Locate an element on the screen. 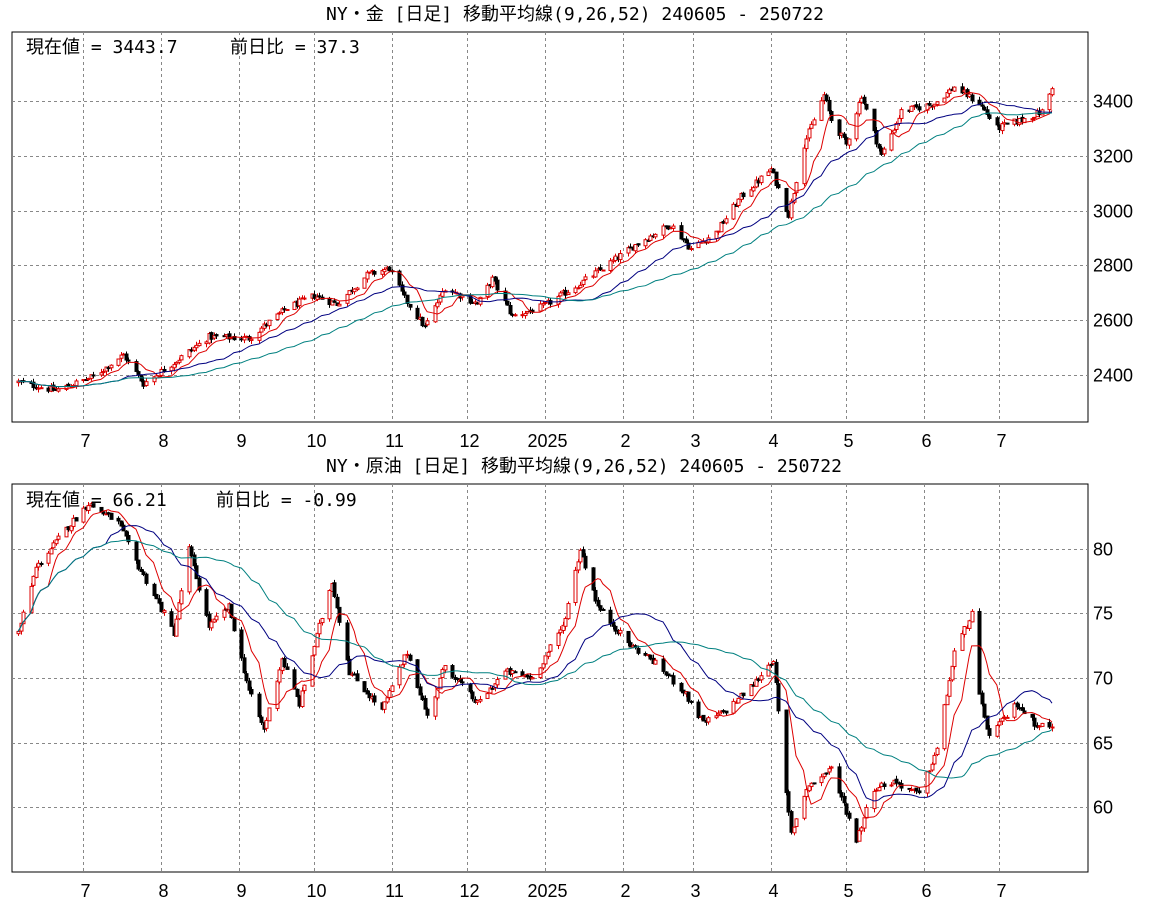 The width and height of the screenshot is (1171, 902). y-tick-label: 2600 is located at coordinates (1113, 321).